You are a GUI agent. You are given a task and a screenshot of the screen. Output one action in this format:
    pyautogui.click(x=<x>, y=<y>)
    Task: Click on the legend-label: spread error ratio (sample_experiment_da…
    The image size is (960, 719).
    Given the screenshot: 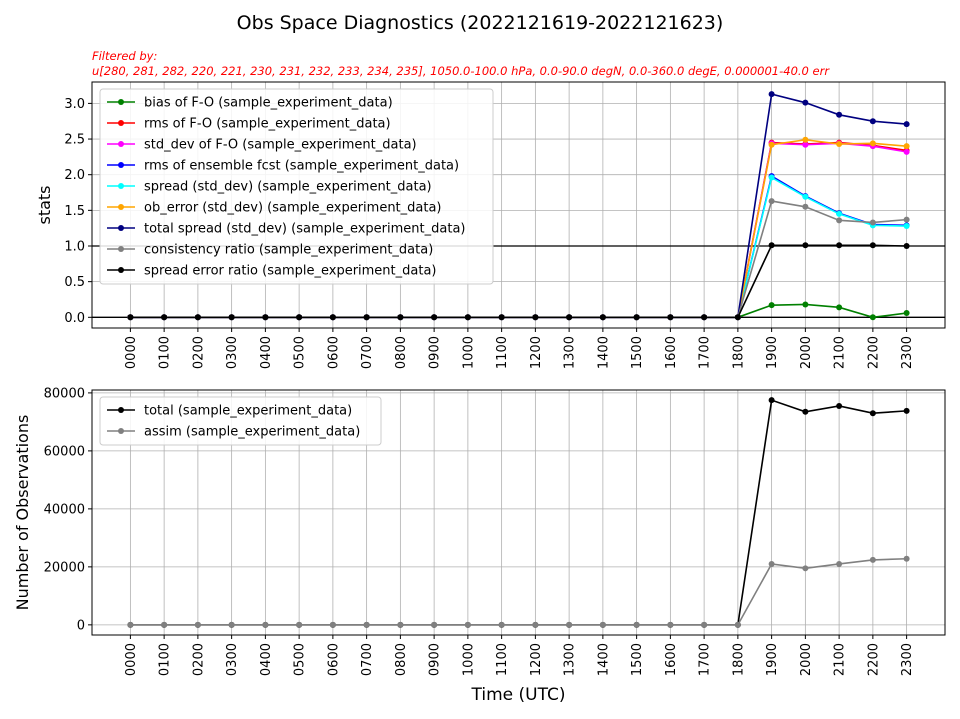 What is the action you would take?
    pyautogui.click(x=290, y=271)
    